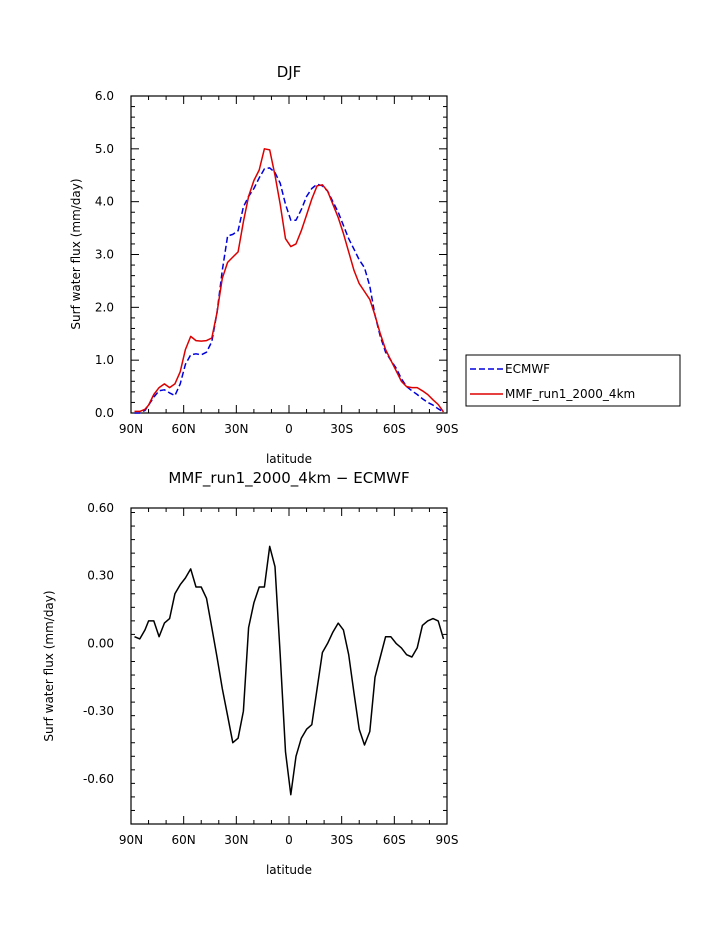 The image size is (723, 935). I want to click on y-tick-label: 0.0, so click(104, 413).